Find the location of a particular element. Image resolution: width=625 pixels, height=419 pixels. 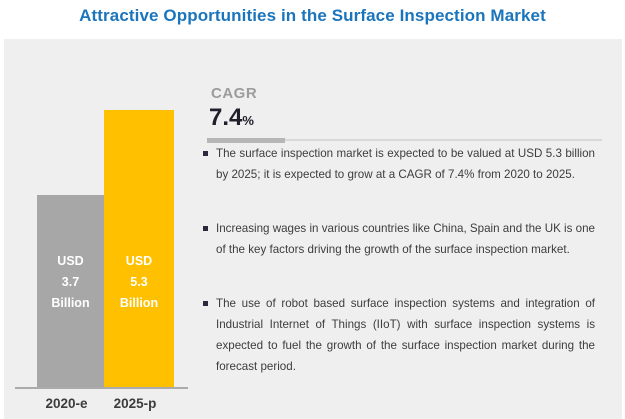

cagr-divider-dark-segment is located at coordinates (246, 140).